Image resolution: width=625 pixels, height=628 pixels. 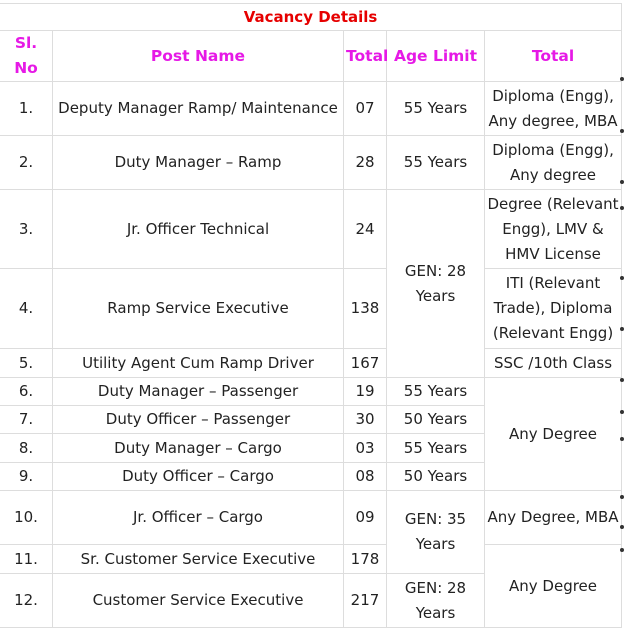 I want to click on post-name: Deputy Manager Ramp/ Maintenance, so click(x=198, y=108).